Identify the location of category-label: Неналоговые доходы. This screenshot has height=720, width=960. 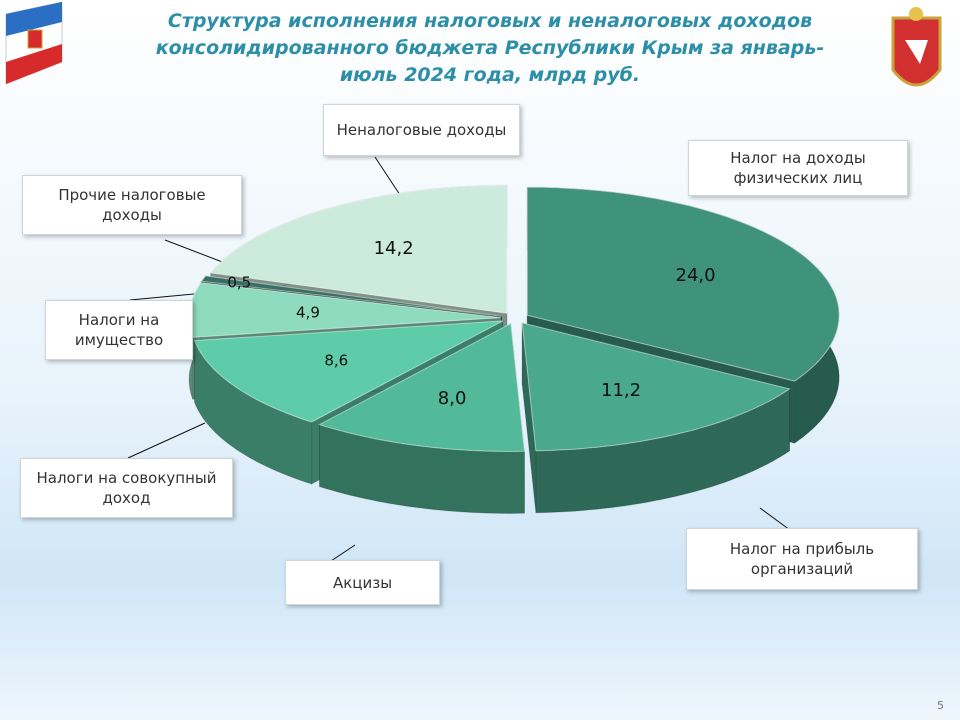
(421, 130).